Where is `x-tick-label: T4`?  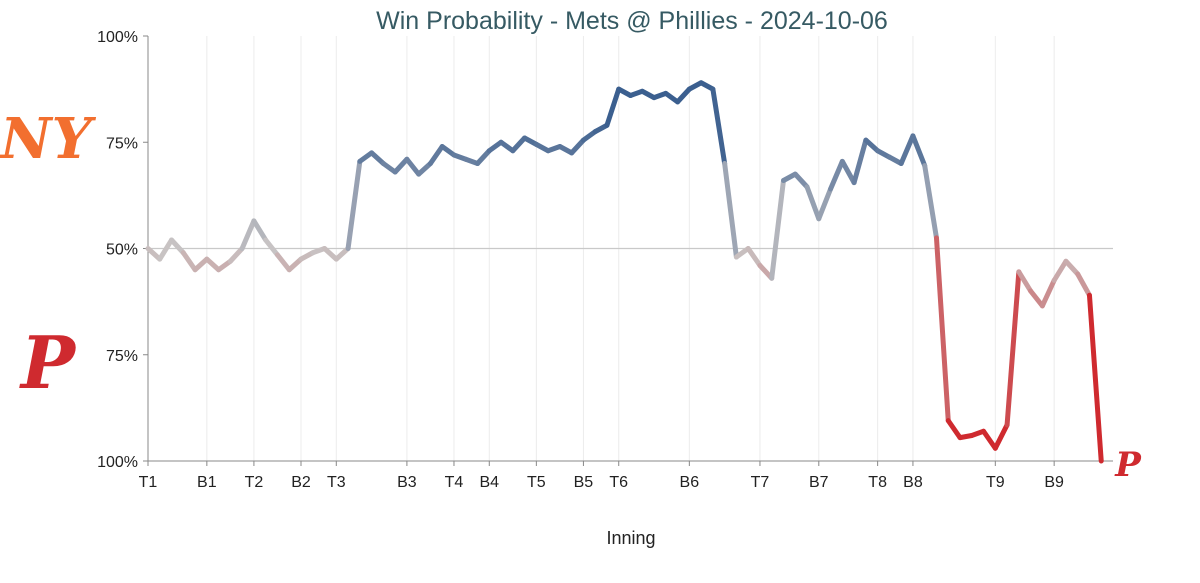 x-tick-label: T4 is located at coordinates (454, 482).